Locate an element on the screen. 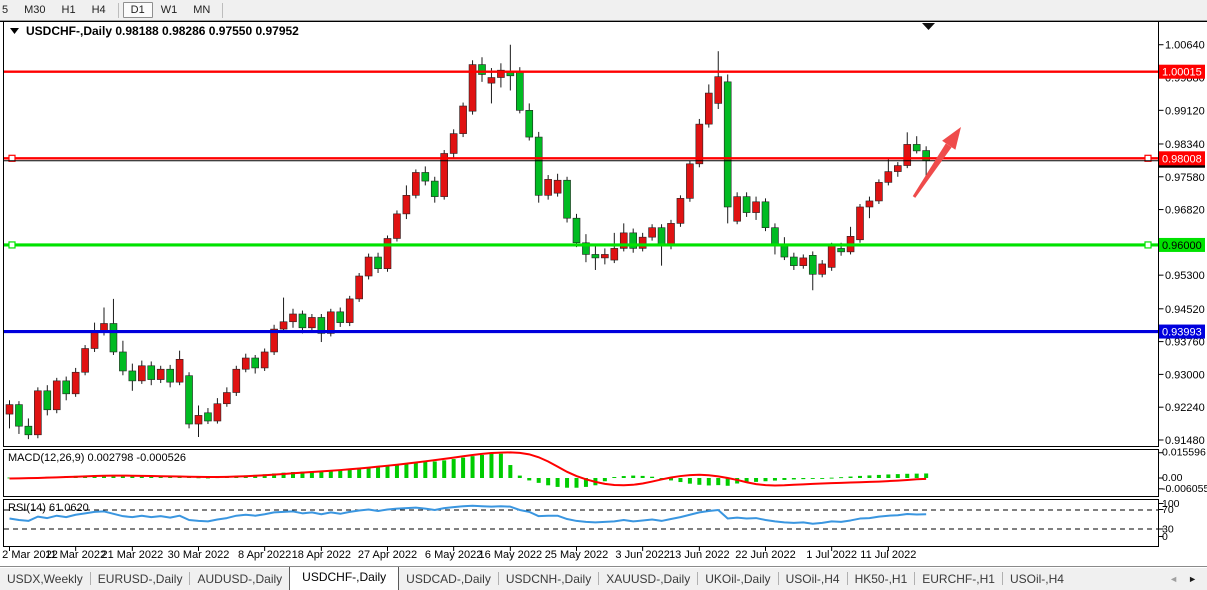 This screenshot has height=590, width=1207. tab-AUDUSD-,Daily: AUDUSD-,Daily is located at coordinates (240, 578).